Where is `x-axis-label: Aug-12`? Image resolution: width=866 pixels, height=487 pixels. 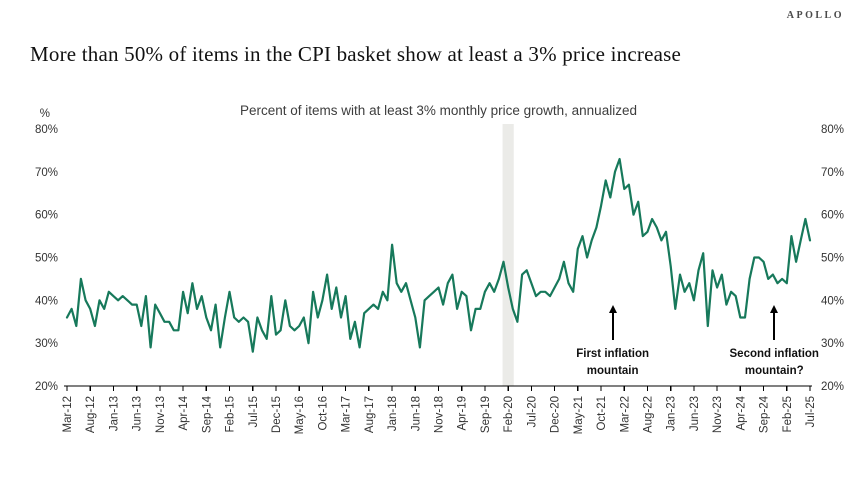
x-axis-label: Aug-12 is located at coordinates (91, 414).